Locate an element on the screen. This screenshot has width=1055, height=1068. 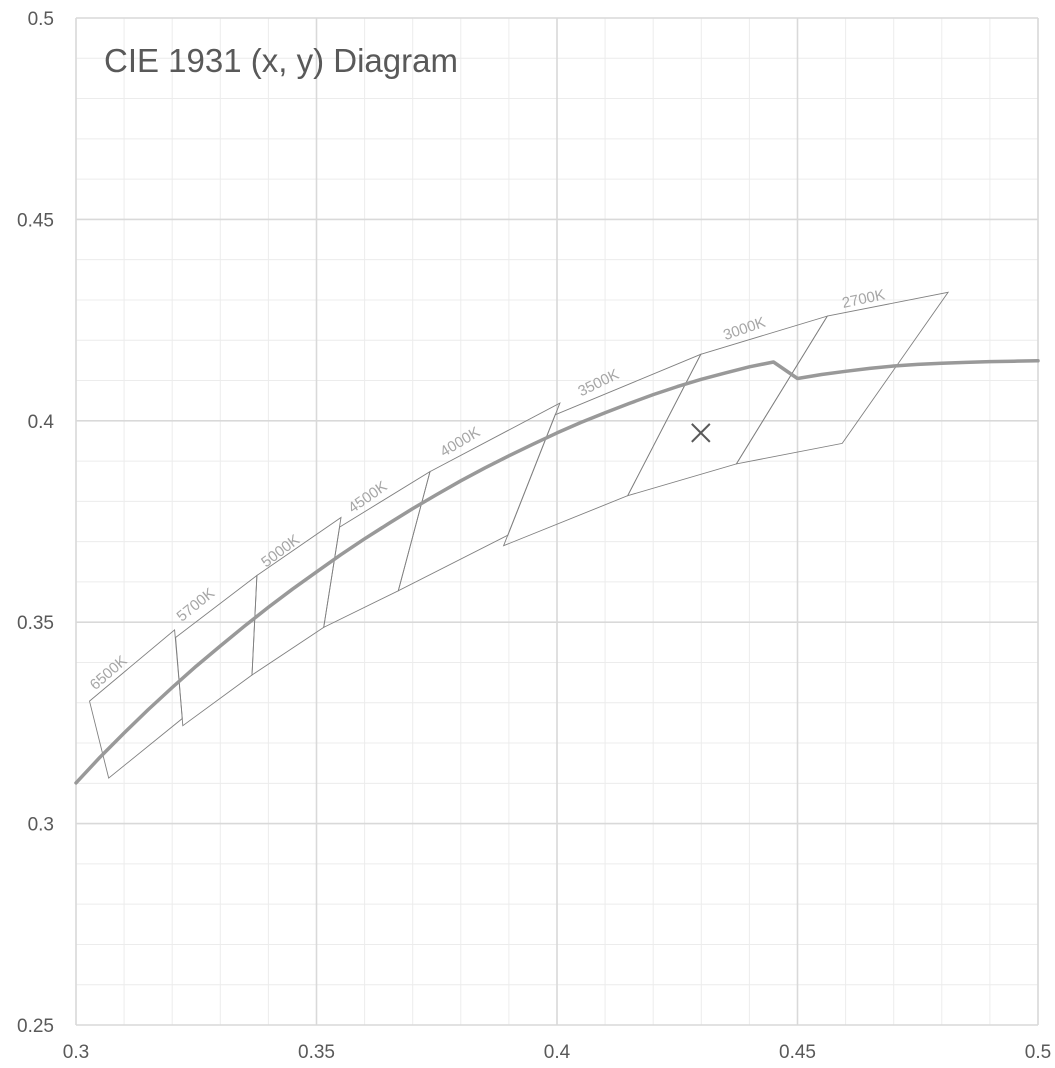
cct-label-5700k: 5700K is located at coordinates (196, 605).